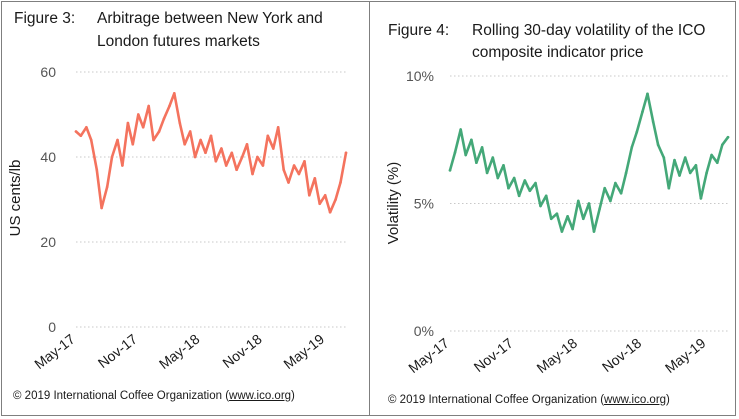 Image resolution: width=739 pixels, height=419 pixels. I want to click on x-tick-label: May-17, so click(428, 355).